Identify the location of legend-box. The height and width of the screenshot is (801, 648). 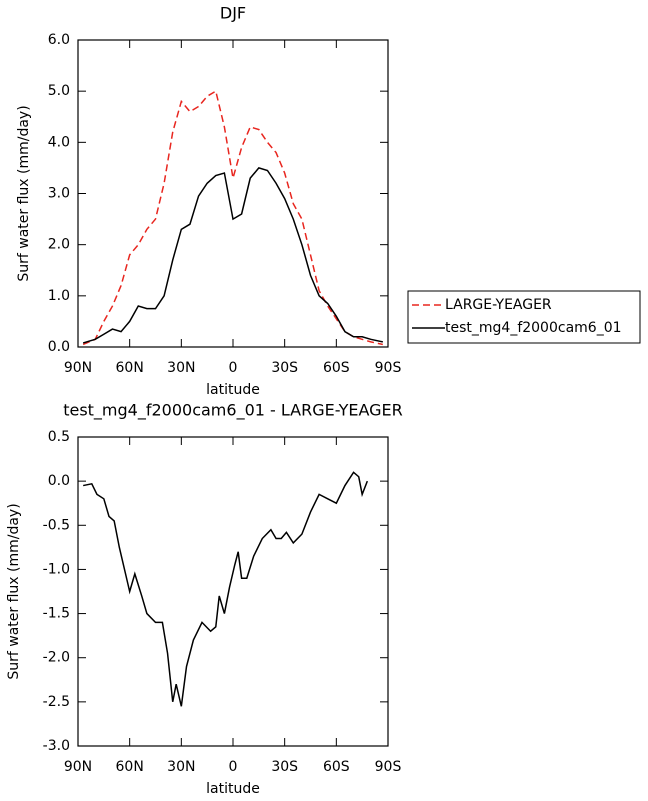
(524, 317).